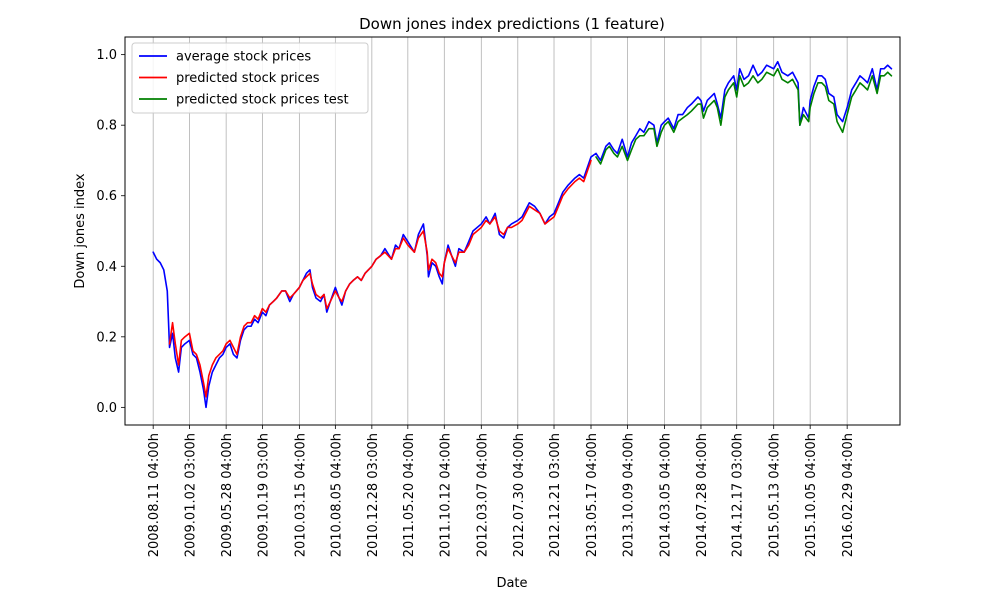  What do you see at coordinates (555, 495) in the screenshot?
I see `x-tick-label: 2012.12.21 03:00h` at bounding box center [555, 495].